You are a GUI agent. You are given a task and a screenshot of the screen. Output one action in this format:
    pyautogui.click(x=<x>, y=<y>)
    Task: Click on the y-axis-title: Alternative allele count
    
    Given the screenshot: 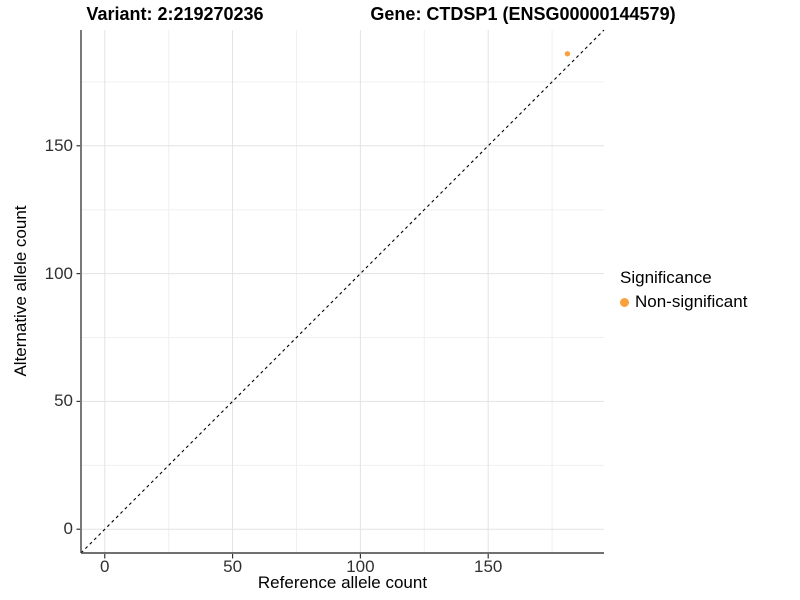 What is the action you would take?
    pyautogui.click(x=20, y=291)
    